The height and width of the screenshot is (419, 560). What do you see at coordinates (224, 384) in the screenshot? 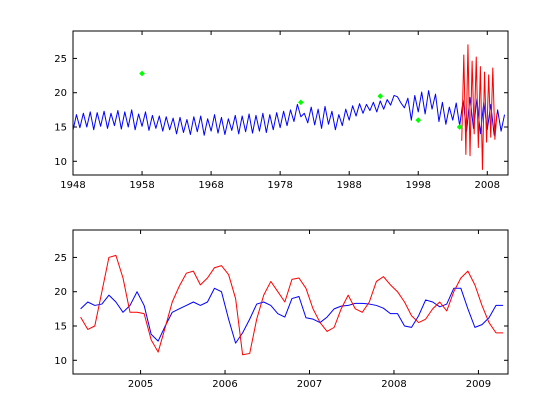
I see `x-tick-label: 2006` at bounding box center [224, 384].